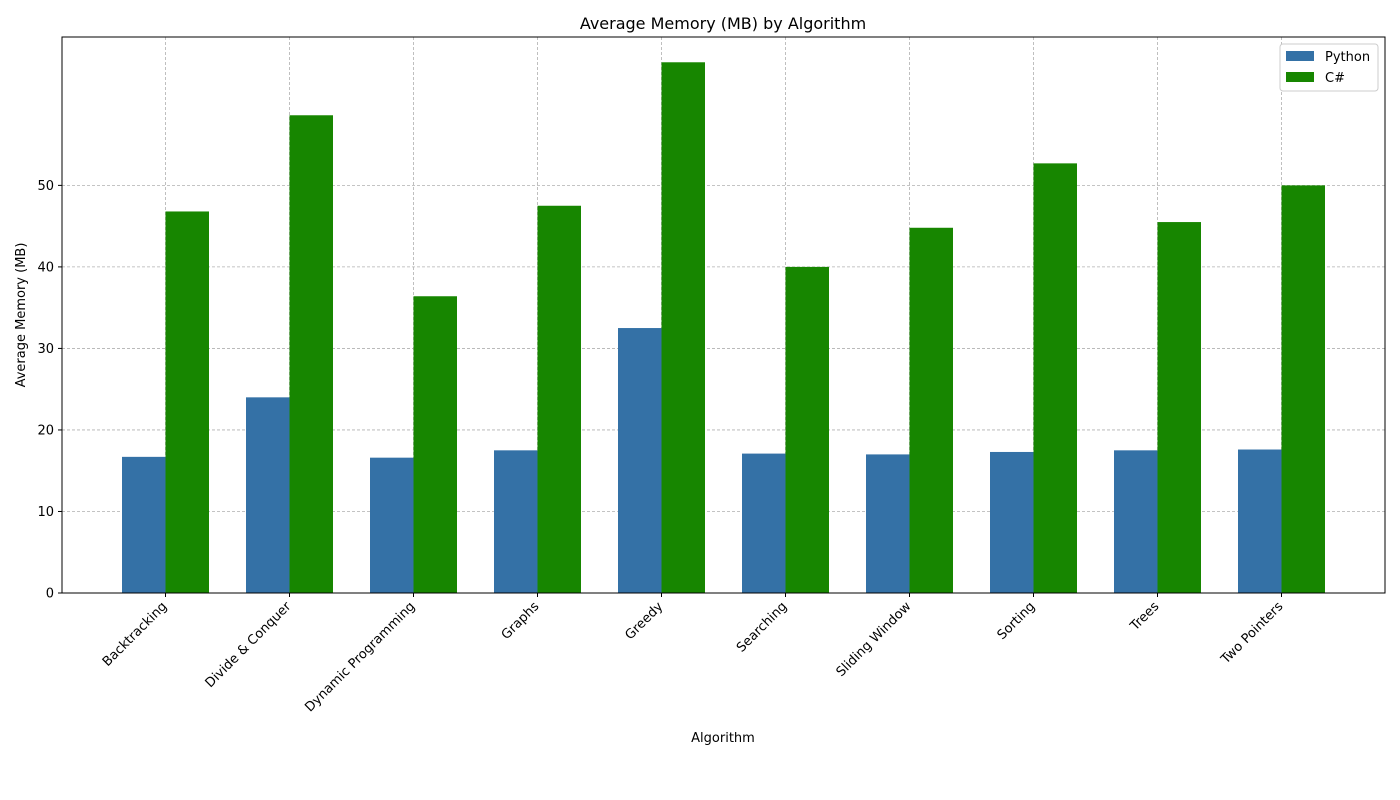 The image size is (1400, 800). Describe the element at coordinates (723, 738) in the screenshot. I see `x-axis-label: Algorithm` at that location.